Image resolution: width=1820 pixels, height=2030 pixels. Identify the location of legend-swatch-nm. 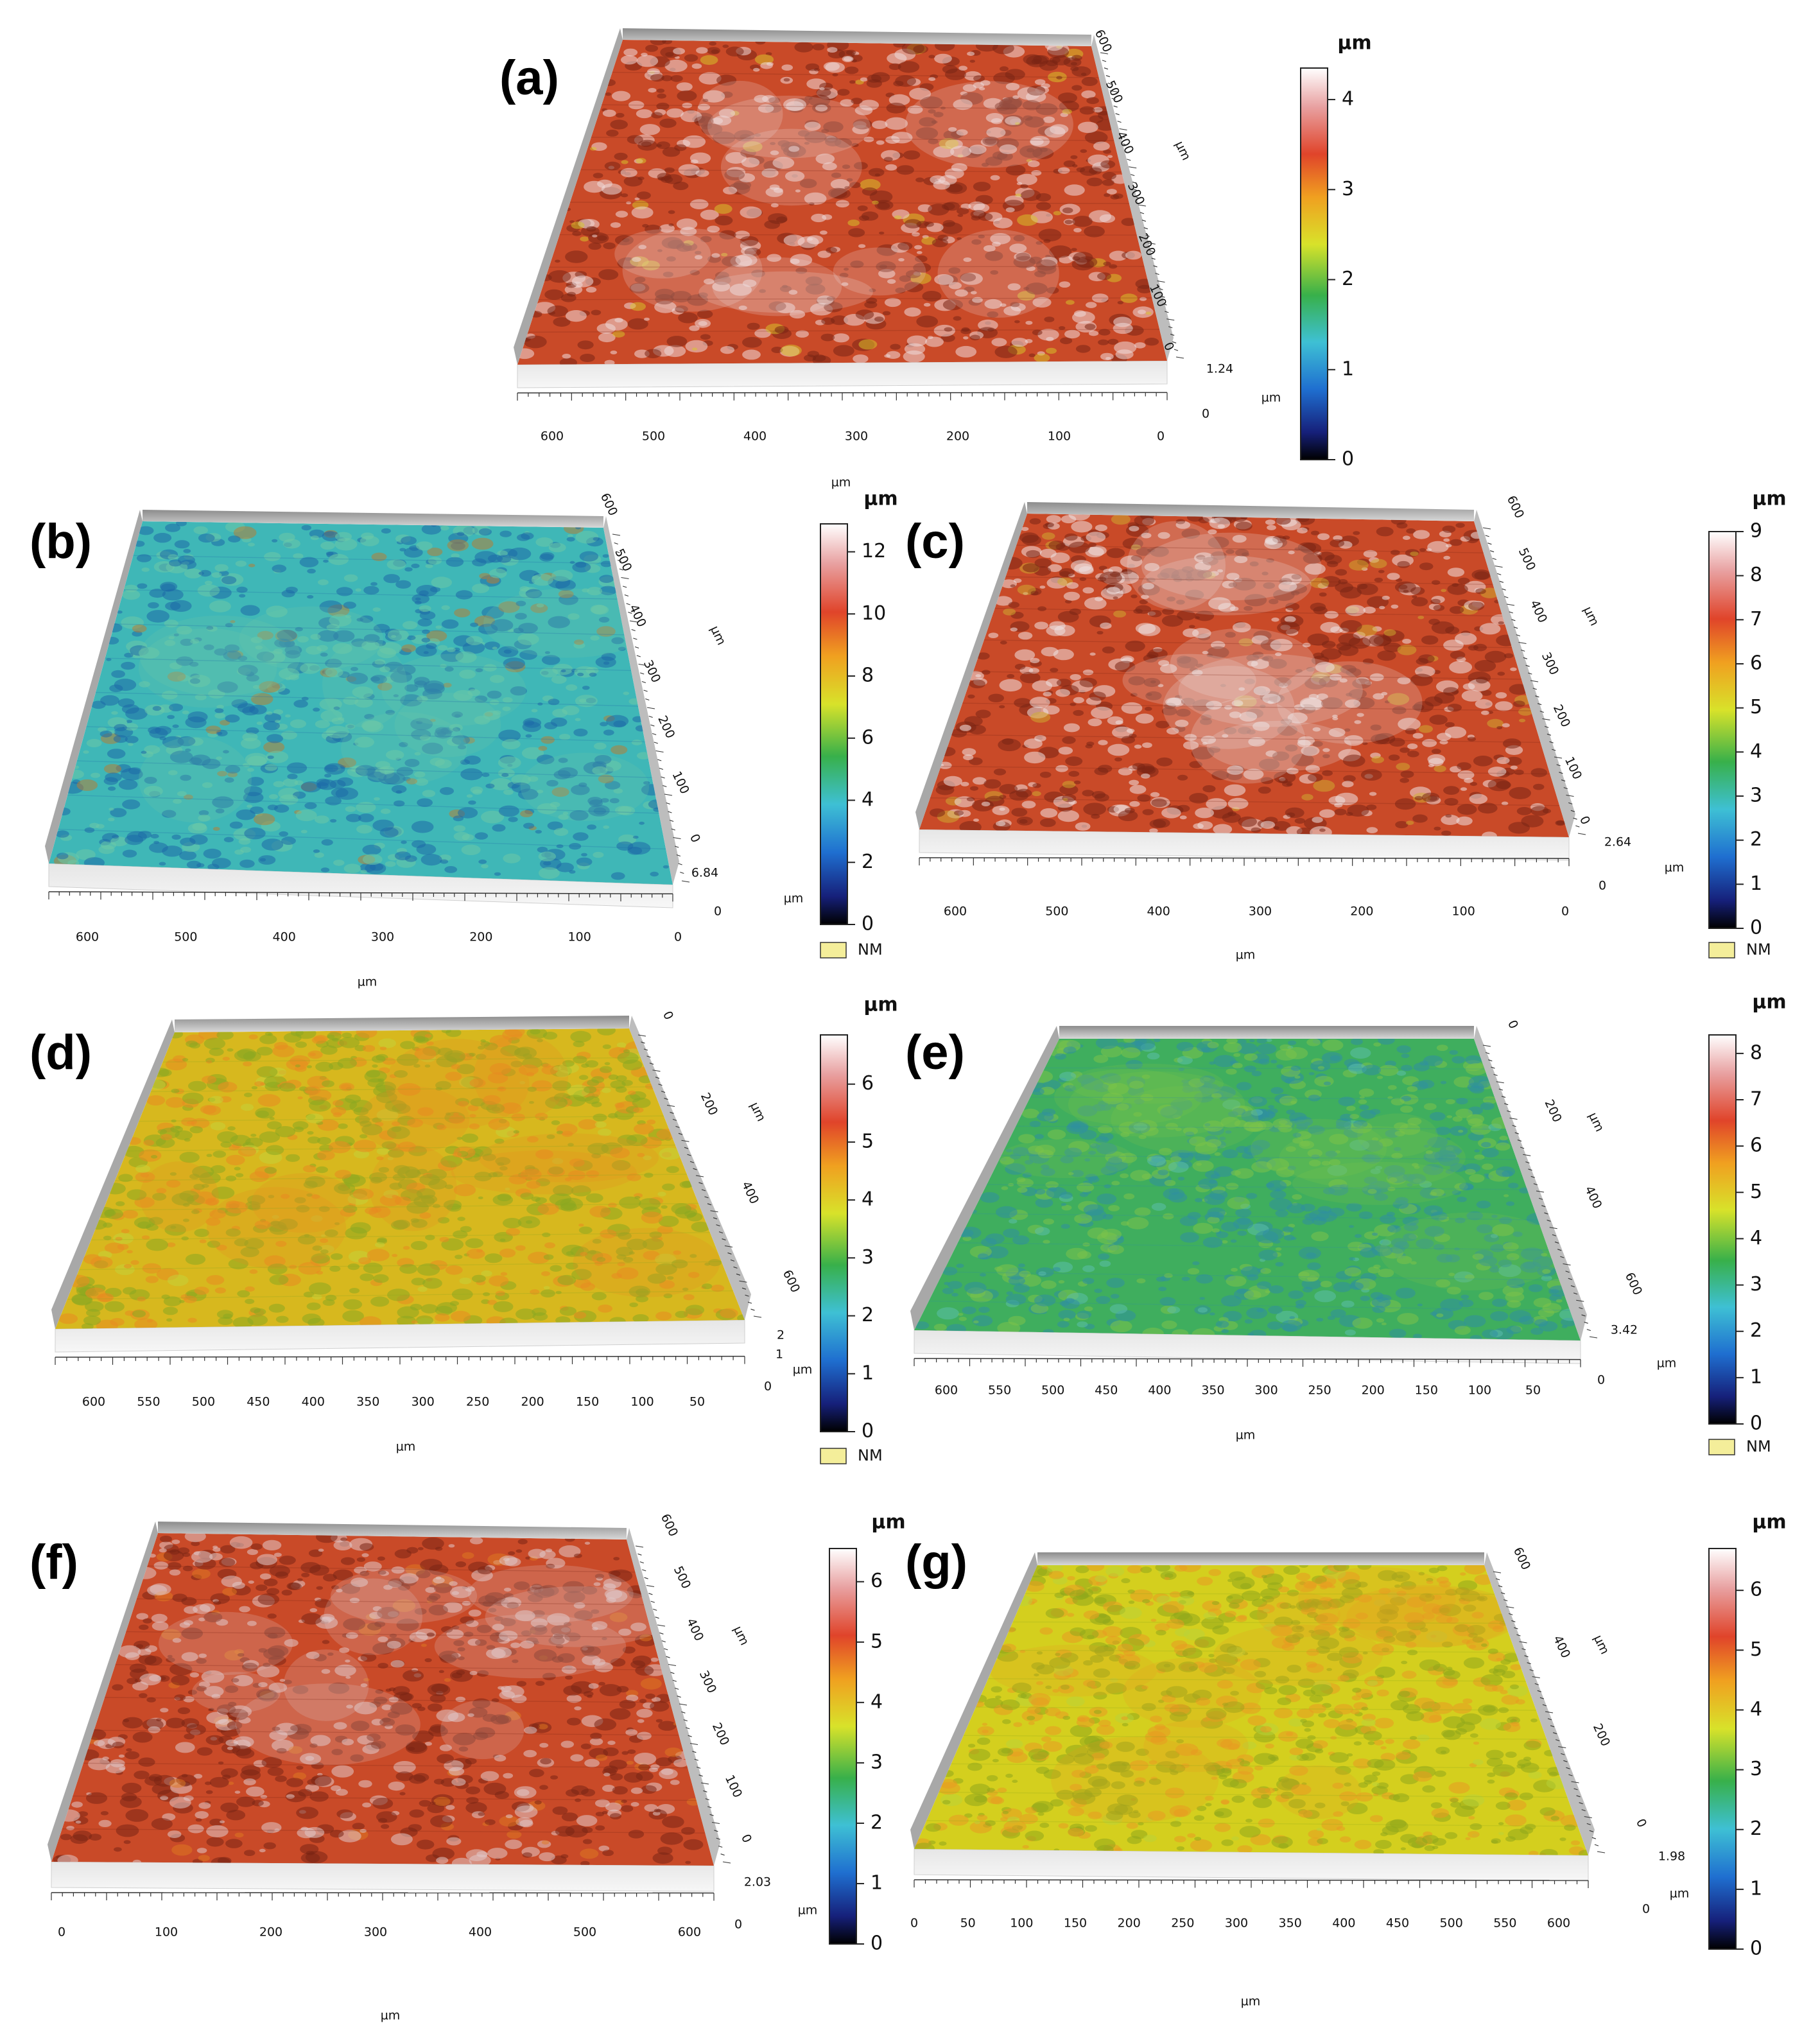
(1721, 950).